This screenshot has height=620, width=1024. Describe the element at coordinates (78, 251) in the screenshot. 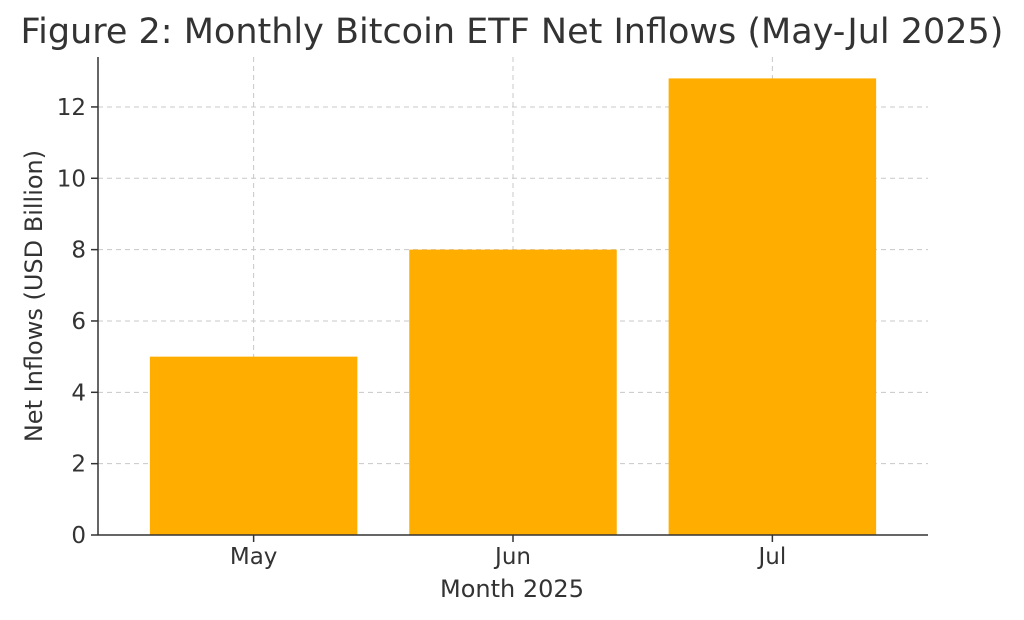

I see `y-tick-label: 8` at that location.